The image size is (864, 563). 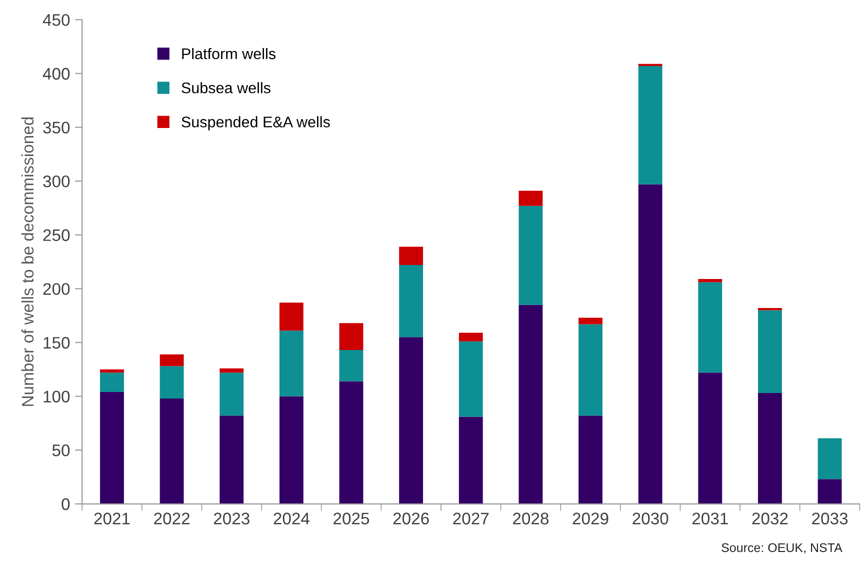 What do you see at coordinates (56, 235) in the screenshot?
I see `y-tick-label: 250` at bounding box center [56, 235].